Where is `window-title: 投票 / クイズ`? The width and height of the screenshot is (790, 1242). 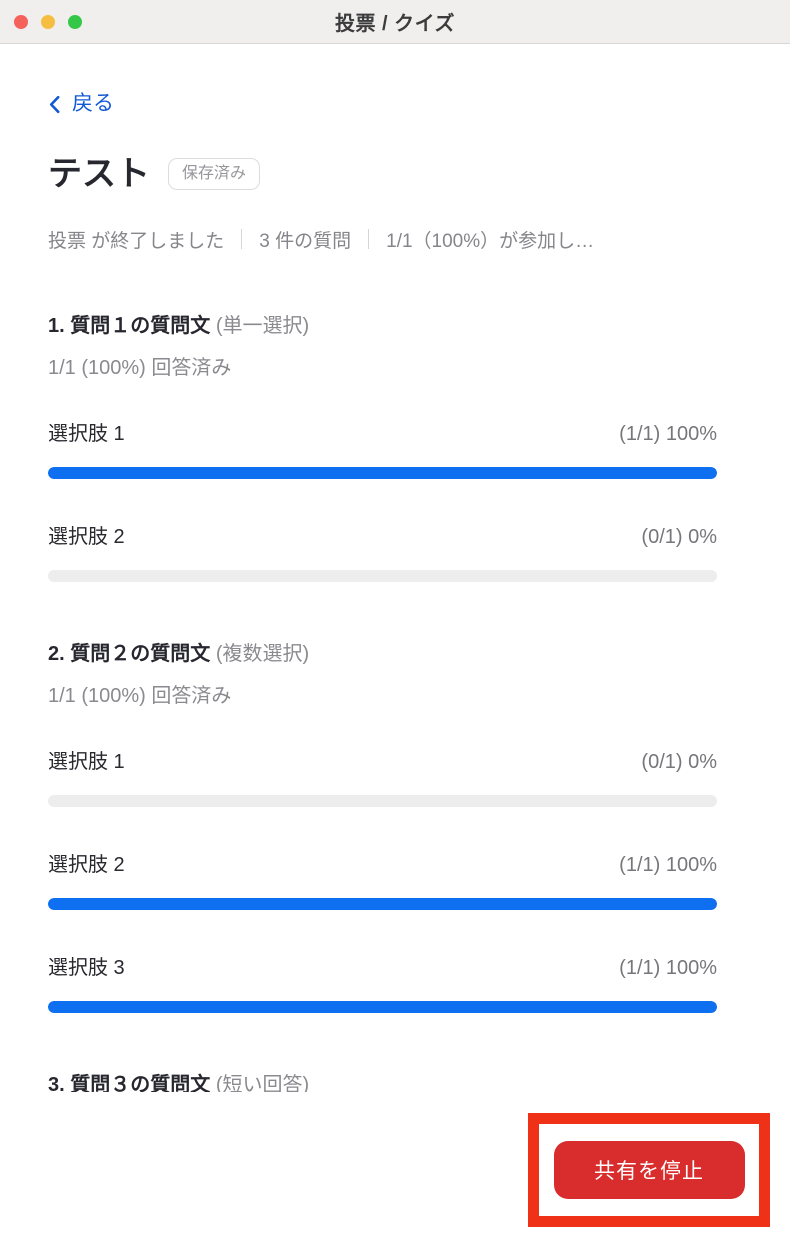
window-title: 投票 / クイズ is located at coordinates (395, 24).